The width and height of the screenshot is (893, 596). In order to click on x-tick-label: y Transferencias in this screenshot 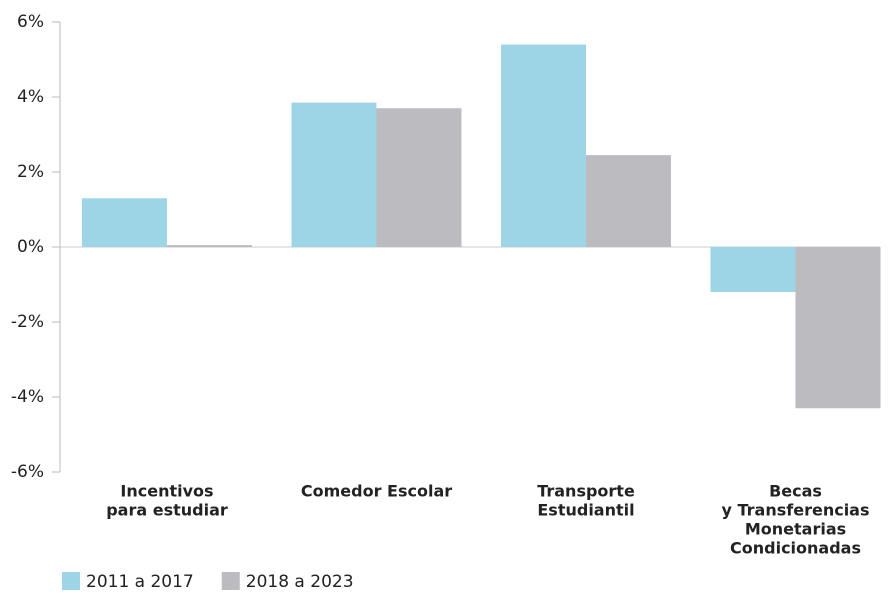, I will do `click(796, 510)`.